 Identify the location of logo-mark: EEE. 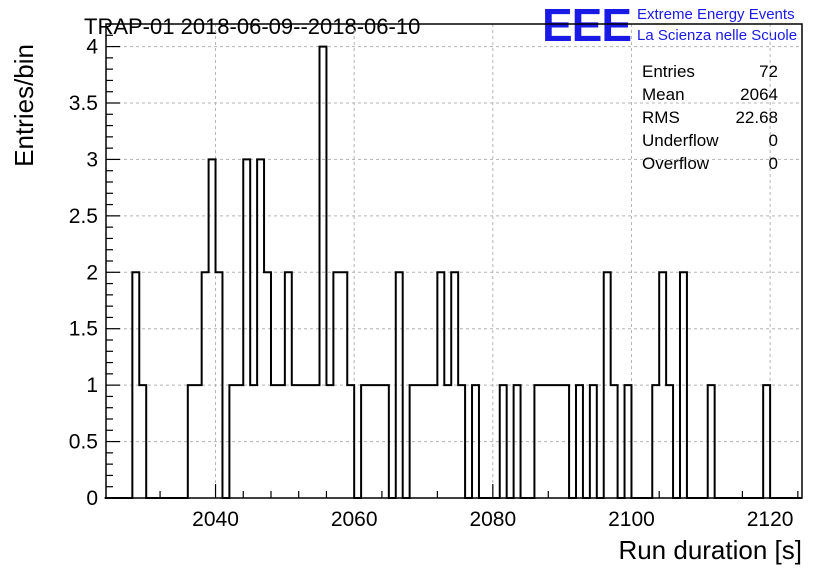
(586, 25).